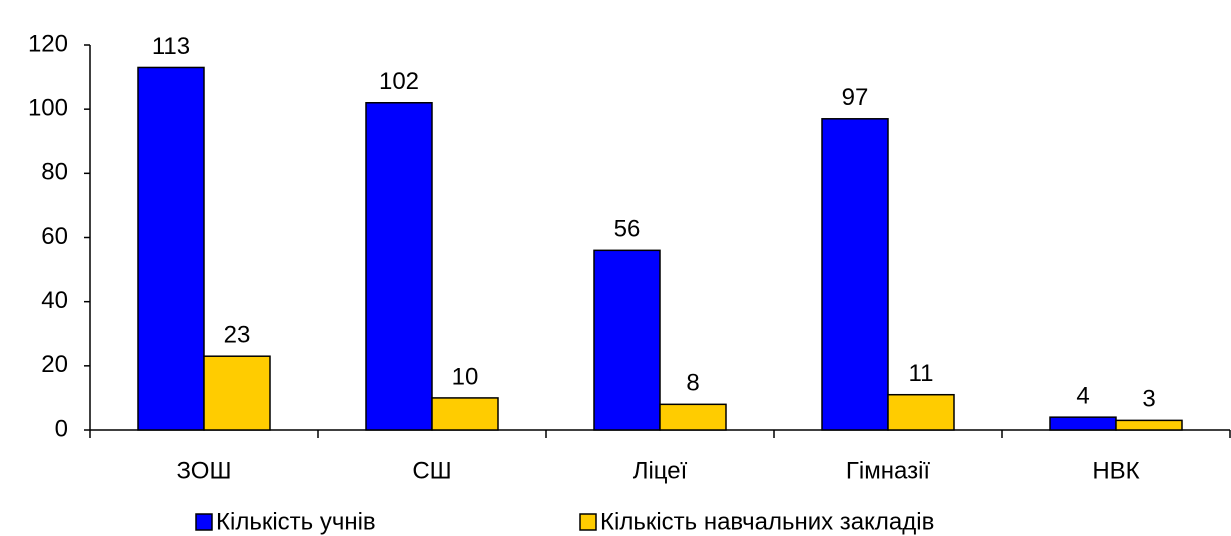  What do you see at coordinates (48, 43) in the screenshot?
I see `y-tick-label: 120` at bounding box center [48, 43].